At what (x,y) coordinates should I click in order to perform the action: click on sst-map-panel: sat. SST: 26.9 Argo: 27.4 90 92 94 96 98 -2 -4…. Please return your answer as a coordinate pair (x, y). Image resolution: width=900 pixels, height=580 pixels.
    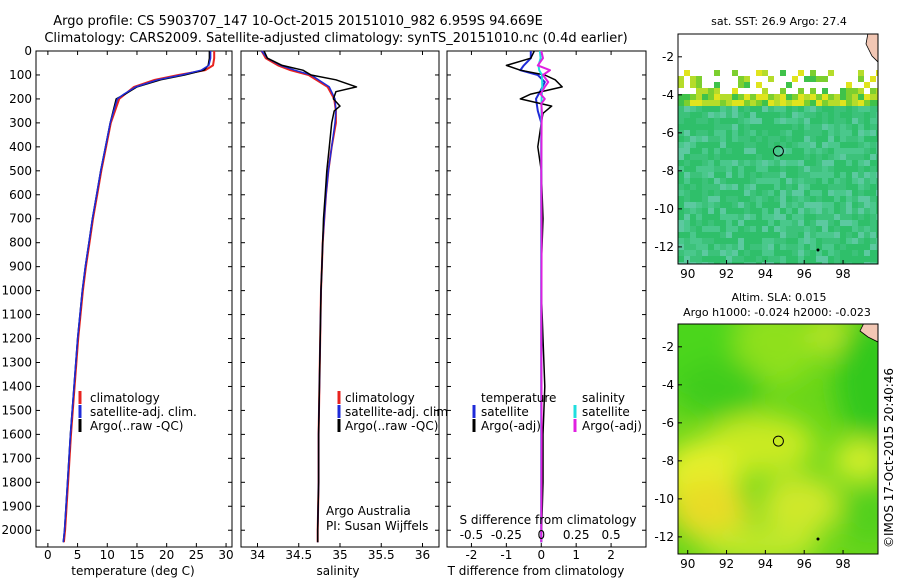
    Looking at the image, I should click on (766, 148).